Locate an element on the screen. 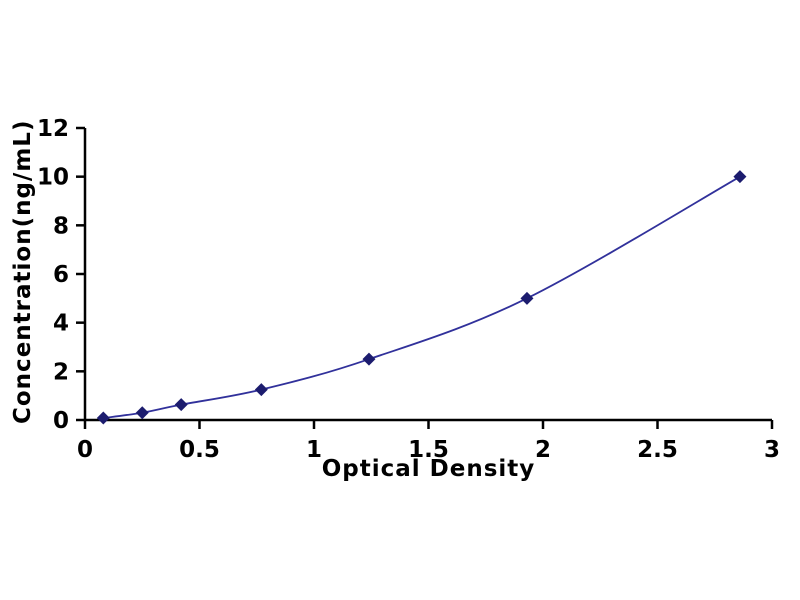  x-tick-label: 0.5 is located at coordinates (199, 450).